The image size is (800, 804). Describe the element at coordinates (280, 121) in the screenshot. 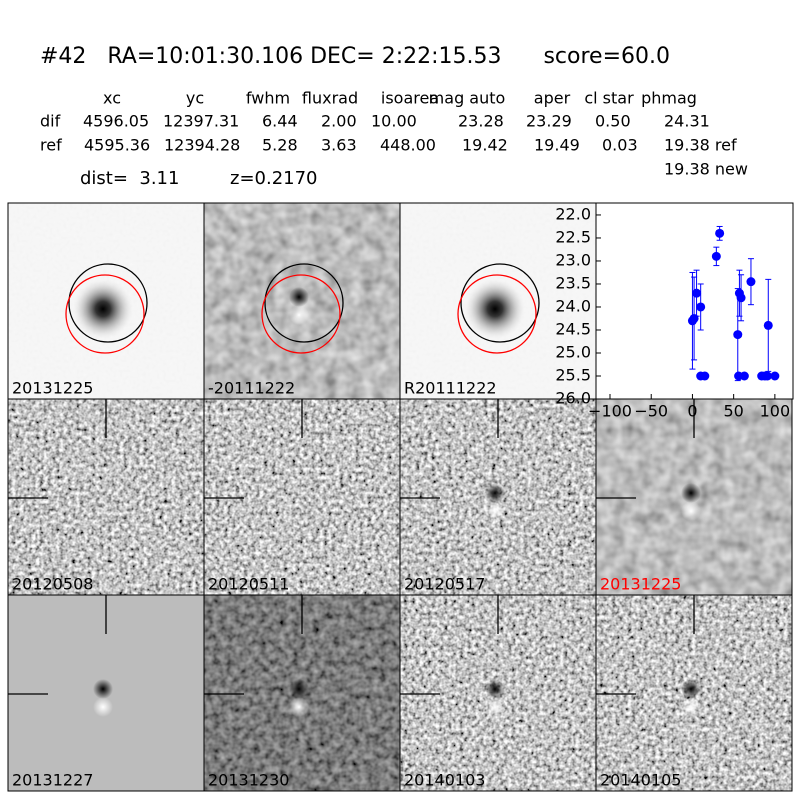

I see `cell: 6.44` at that location.